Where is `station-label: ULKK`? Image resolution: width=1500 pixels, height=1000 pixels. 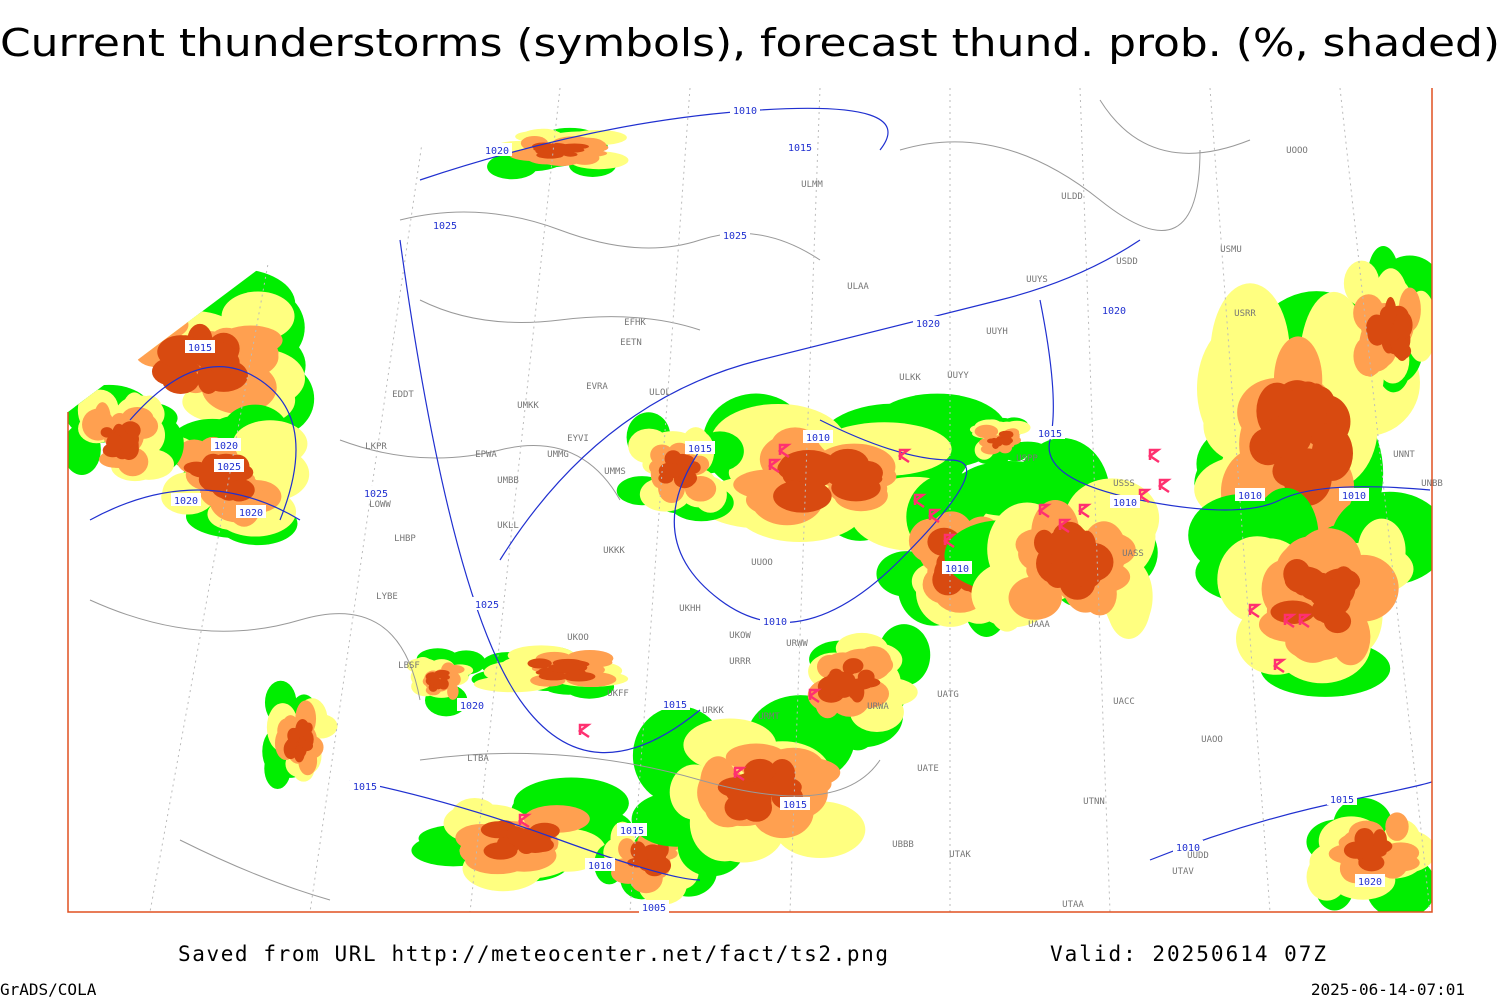
station-label: ULKK is located at coordinates (910, 378).